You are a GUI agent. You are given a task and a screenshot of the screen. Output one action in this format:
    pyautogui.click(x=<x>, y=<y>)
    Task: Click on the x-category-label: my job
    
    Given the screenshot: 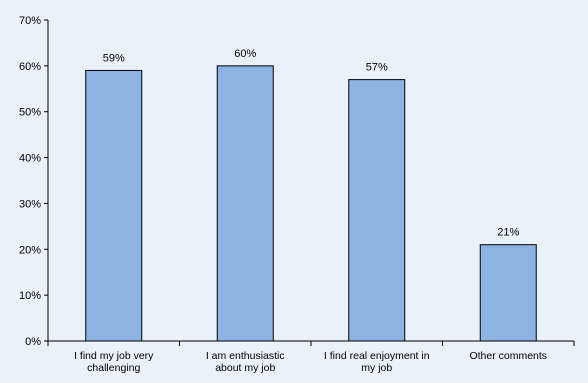 What is the action you would take?
    pyautogui.click(x=376, y=368)
    